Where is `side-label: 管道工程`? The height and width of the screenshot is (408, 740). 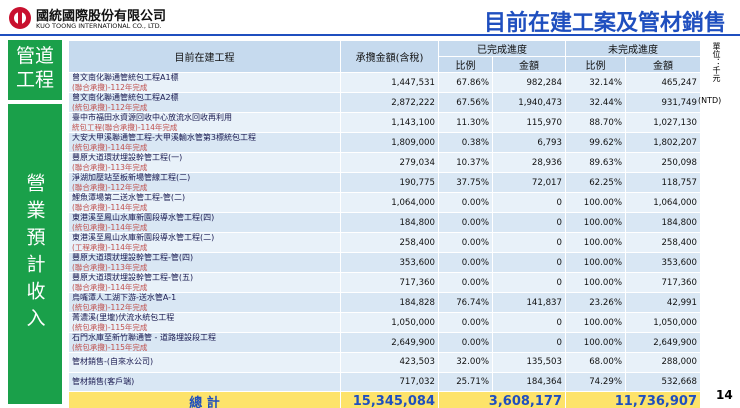
side-label: 管道工程 is located at coordinates (35, 70).